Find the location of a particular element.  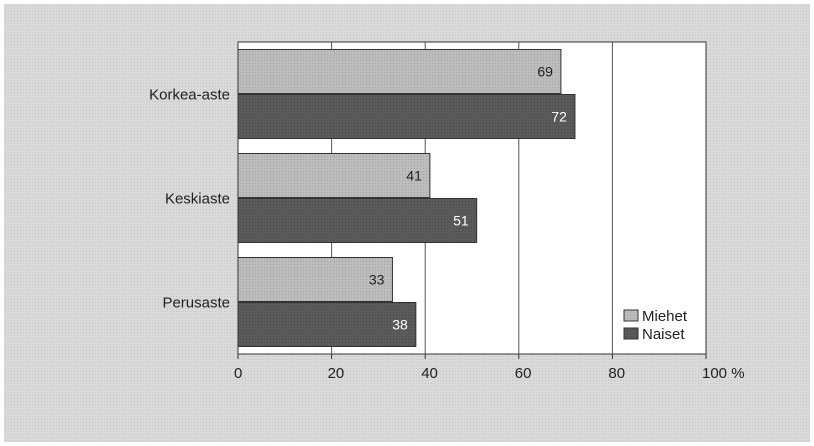

legend-swatch-naiset is located at coordinates (631, 333).